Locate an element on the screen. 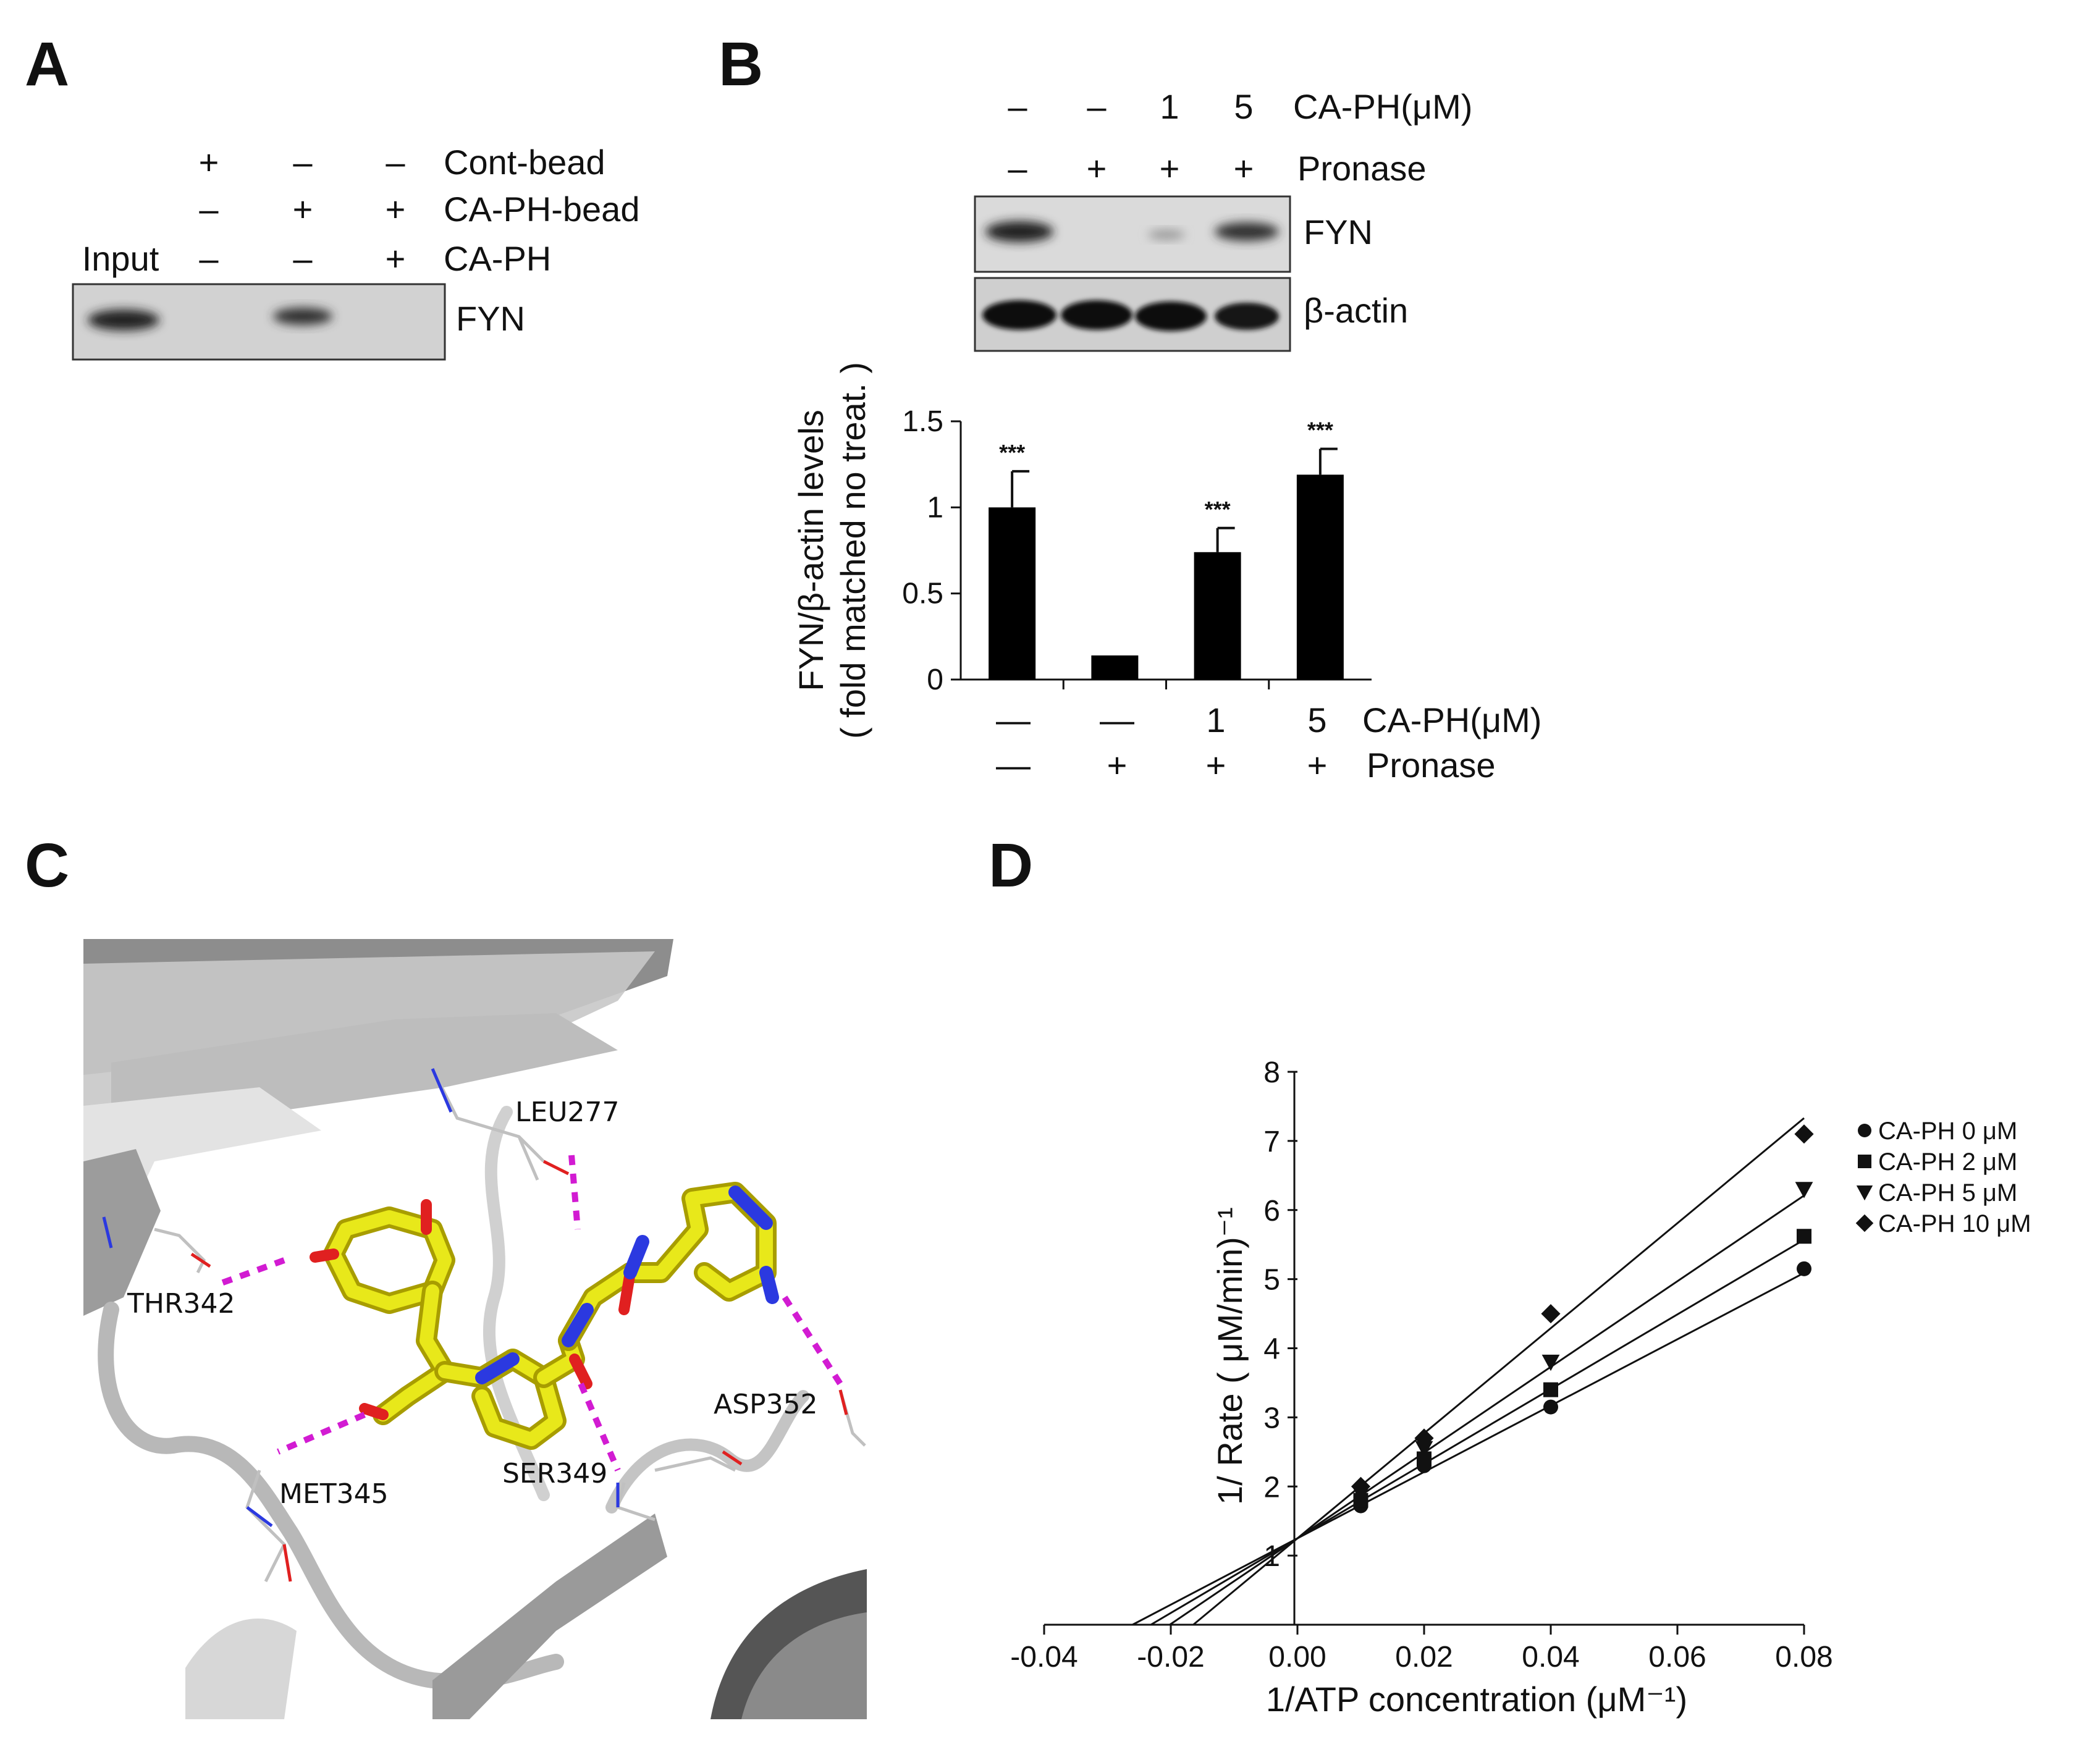 The image size is (2100, 1739). b-x-ticks is located at coordinates (1166, 684).